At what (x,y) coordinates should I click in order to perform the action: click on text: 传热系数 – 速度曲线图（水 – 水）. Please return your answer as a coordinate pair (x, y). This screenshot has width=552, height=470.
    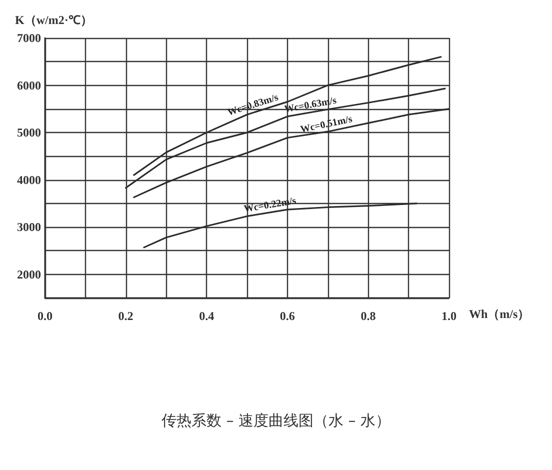
    Looking at the image, I should click on (276, 421).